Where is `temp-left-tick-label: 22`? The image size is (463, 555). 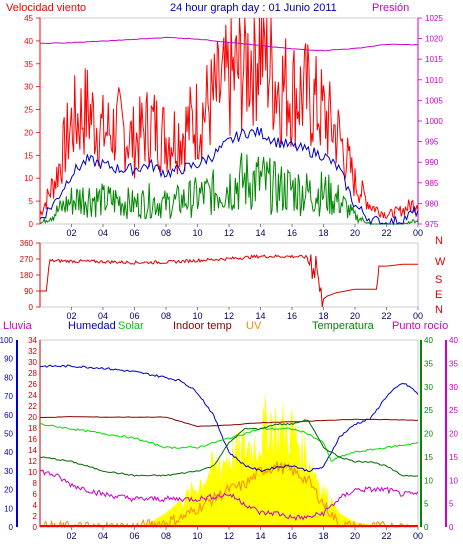
temp-left-tick-label: 22 is located at coordinates (32, 406).